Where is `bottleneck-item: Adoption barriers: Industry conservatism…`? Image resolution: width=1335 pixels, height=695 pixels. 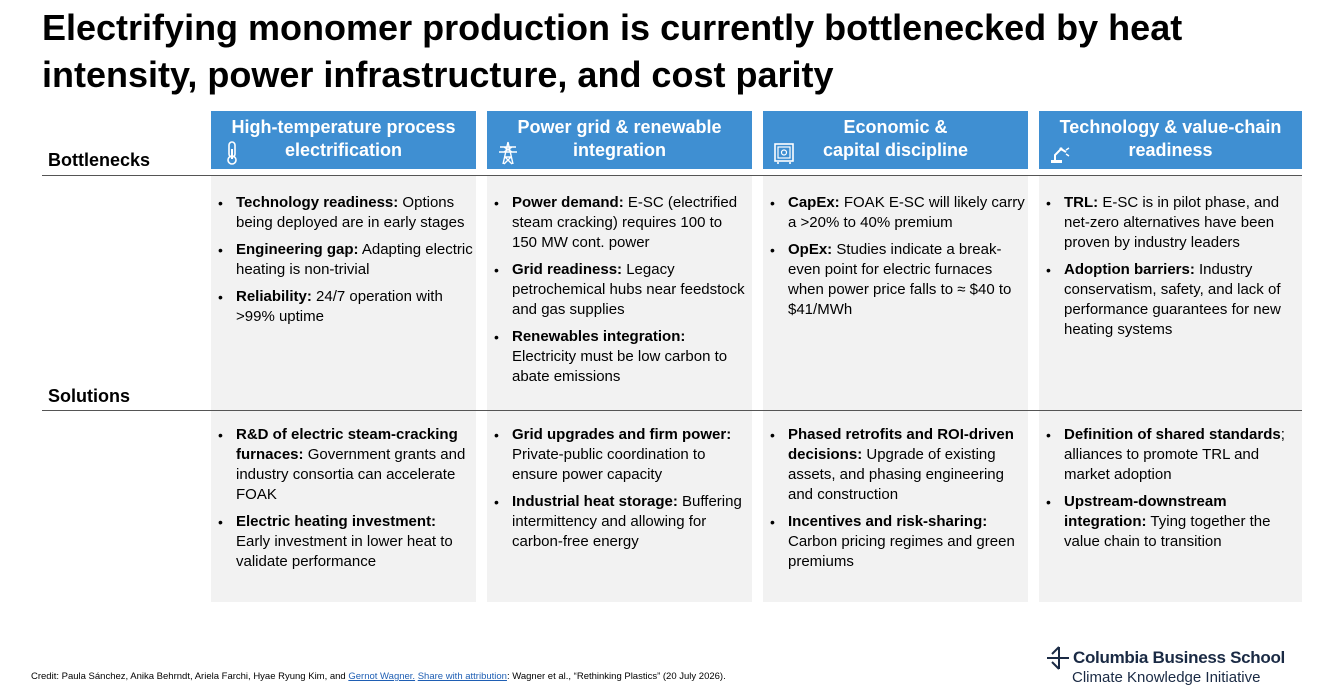
bottleneck-item: Adoption barriers: Industry conservatism… is located at coordinates (1172, 300).